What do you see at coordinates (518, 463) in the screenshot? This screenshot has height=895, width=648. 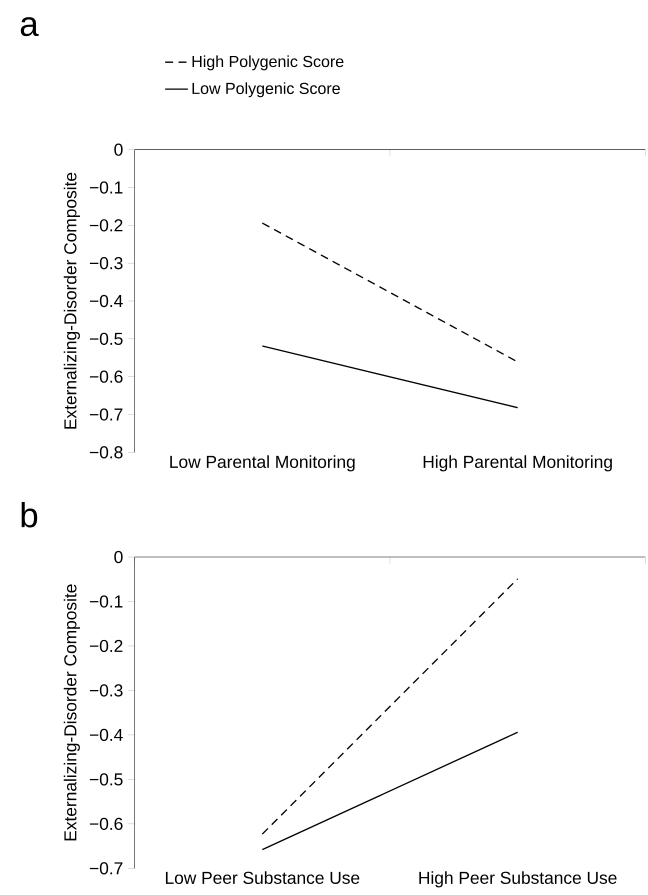 I see `x-tick-label: High Parental Monitoring` at bounding box center [518, 463].